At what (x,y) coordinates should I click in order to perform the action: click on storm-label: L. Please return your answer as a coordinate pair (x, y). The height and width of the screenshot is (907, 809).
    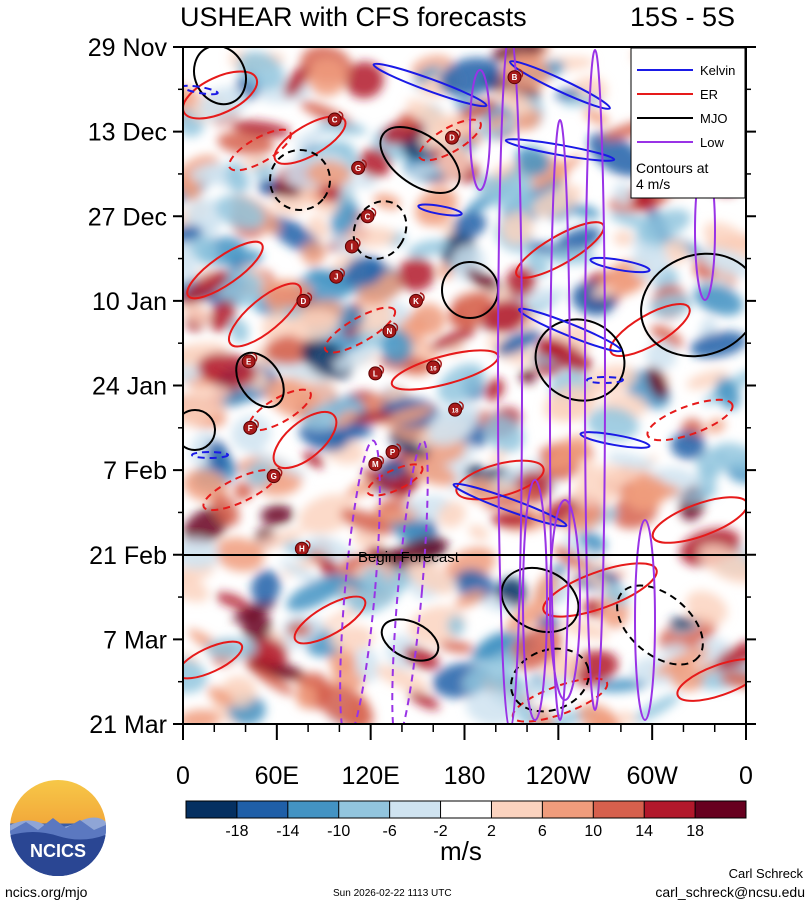
    Looking at the image, I should click on (375, 373).